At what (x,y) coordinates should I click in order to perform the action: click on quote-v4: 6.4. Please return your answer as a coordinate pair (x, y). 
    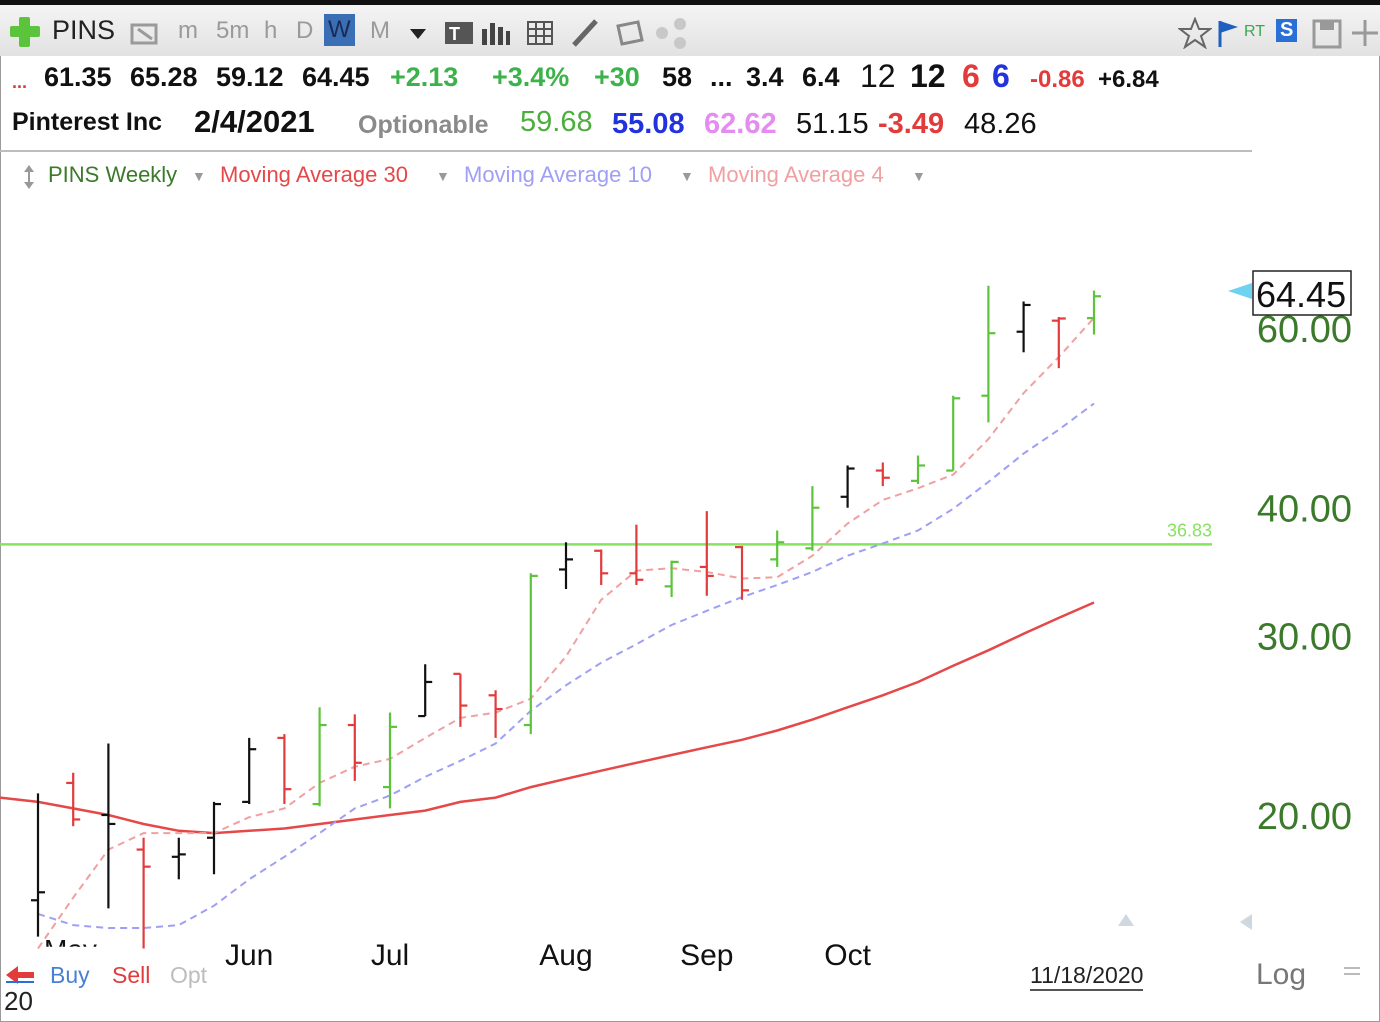
    Looking at the image, I should click on (821, 77).